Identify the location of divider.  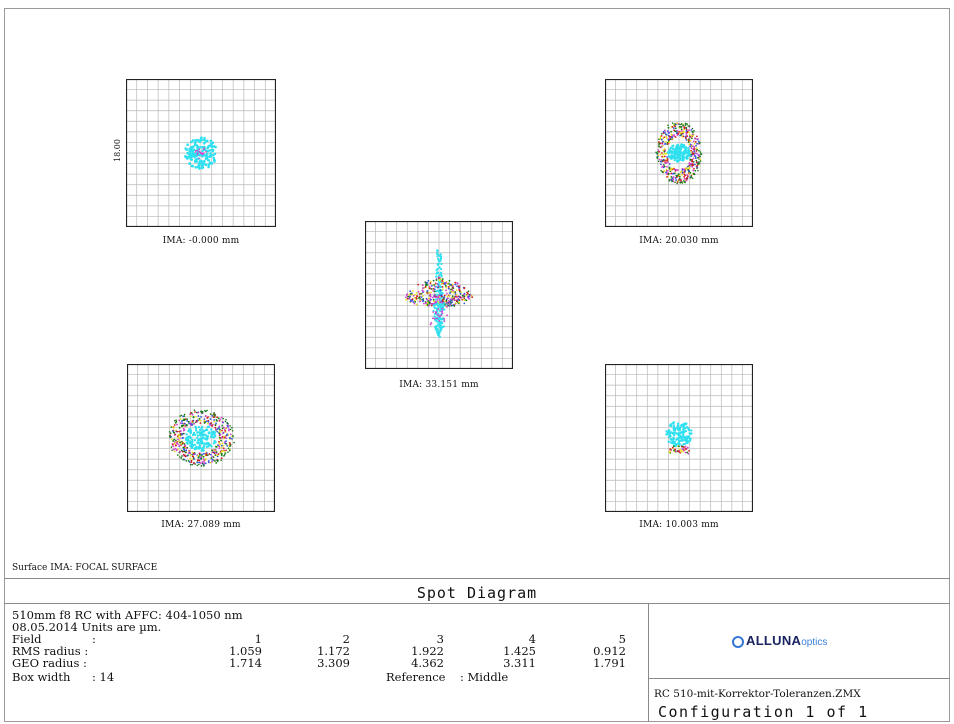
(477, 603).